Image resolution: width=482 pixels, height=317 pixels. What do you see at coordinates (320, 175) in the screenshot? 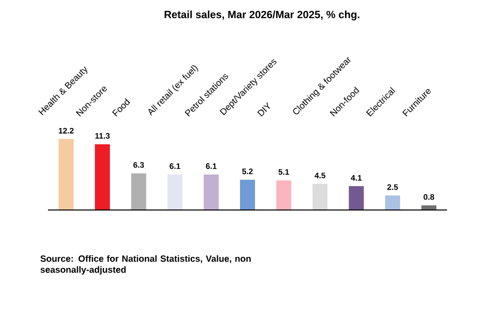
I see `data-label: 4.5` at bounding box center [320, 175].